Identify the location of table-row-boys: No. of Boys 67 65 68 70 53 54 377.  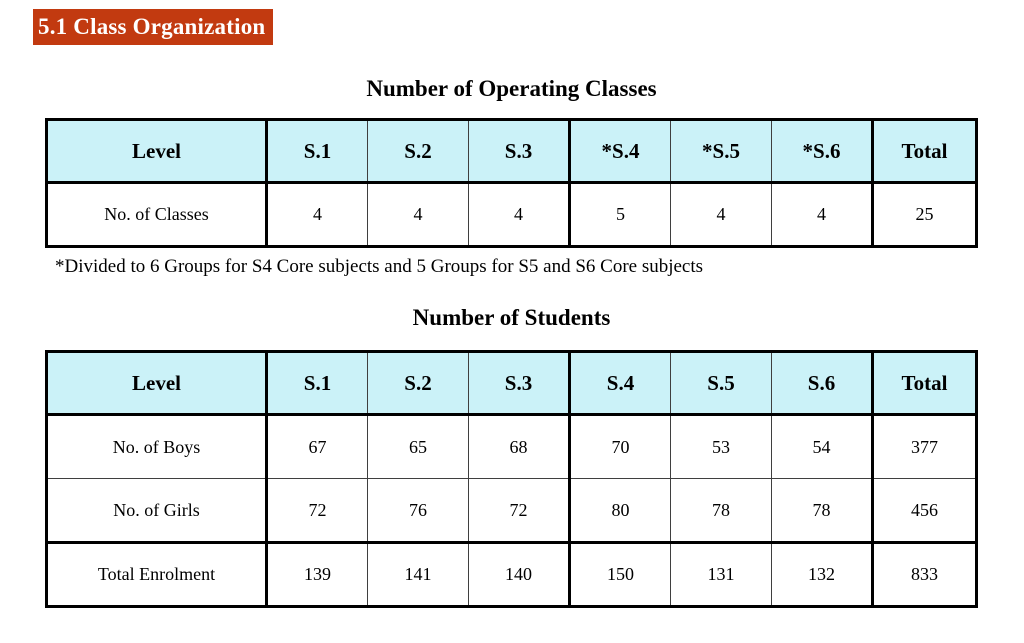
(511, 446).